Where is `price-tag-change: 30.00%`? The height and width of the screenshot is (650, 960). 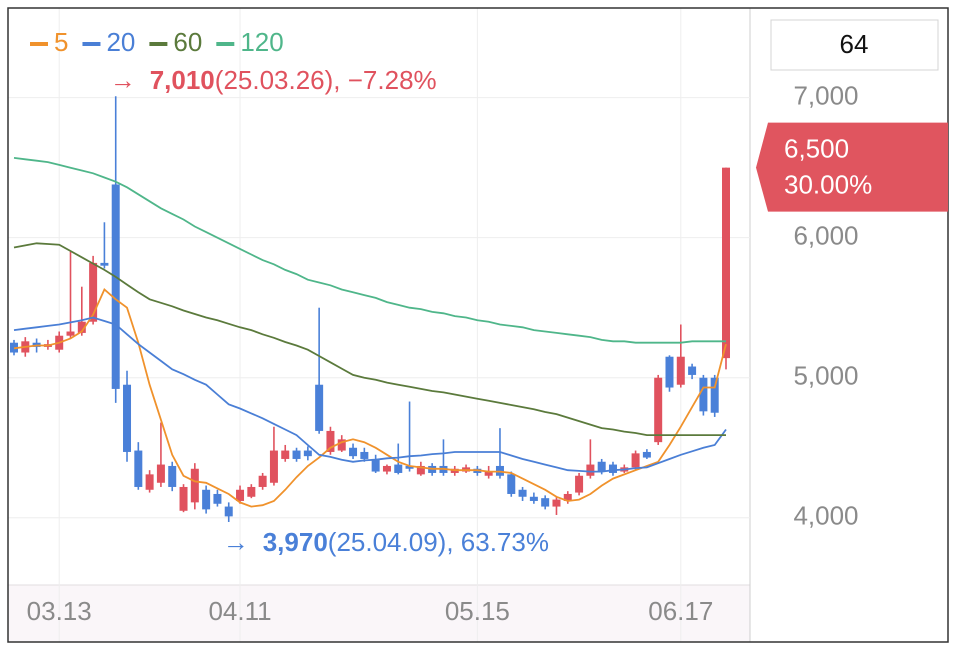
price-tag-change: 30.00% is located at coordinates (828, 185).